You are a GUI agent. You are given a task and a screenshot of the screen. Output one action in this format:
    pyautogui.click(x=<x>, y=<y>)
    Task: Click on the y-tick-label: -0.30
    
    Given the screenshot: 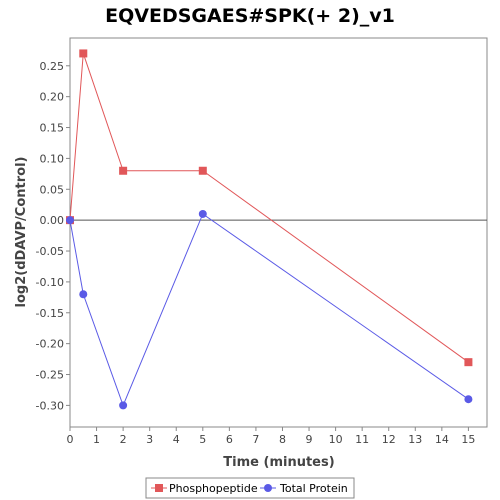 What is the action you would take?
    pyautogui.click(x=50, y=405)
    